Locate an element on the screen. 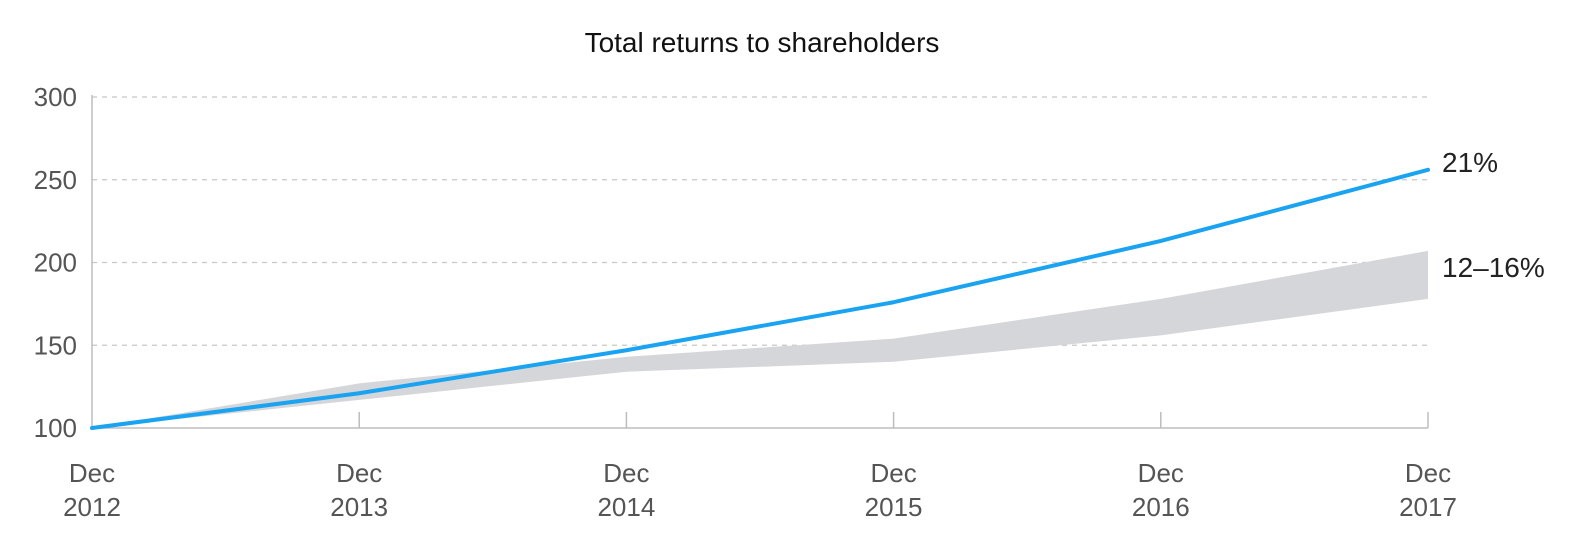  x-tick-year: 2017 is located at coordinates (1428, 507).